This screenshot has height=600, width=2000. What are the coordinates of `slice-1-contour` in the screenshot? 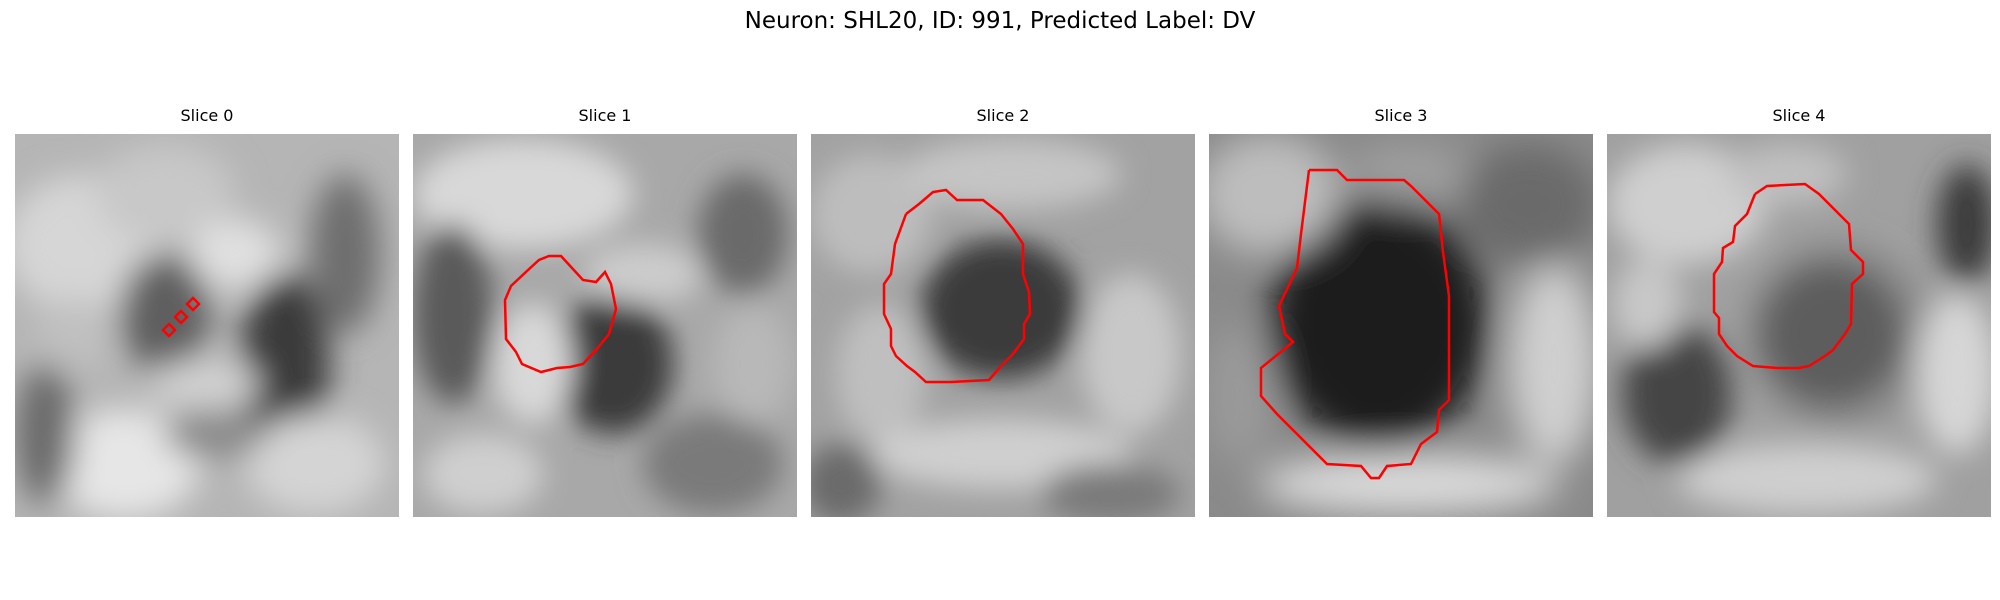 It's located at (560, 314).